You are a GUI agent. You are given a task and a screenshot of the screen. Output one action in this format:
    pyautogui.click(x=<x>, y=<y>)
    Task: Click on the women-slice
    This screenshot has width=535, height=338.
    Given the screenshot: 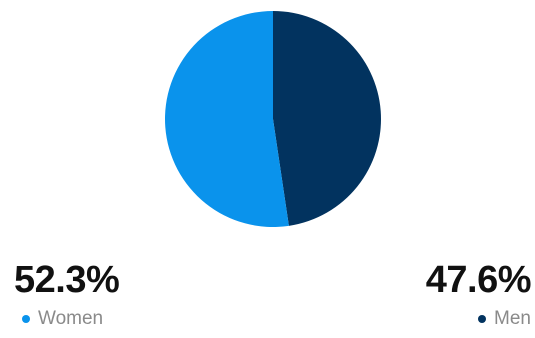 What is the action you would take?
    pyautogui.click(x=226, y=119)
    